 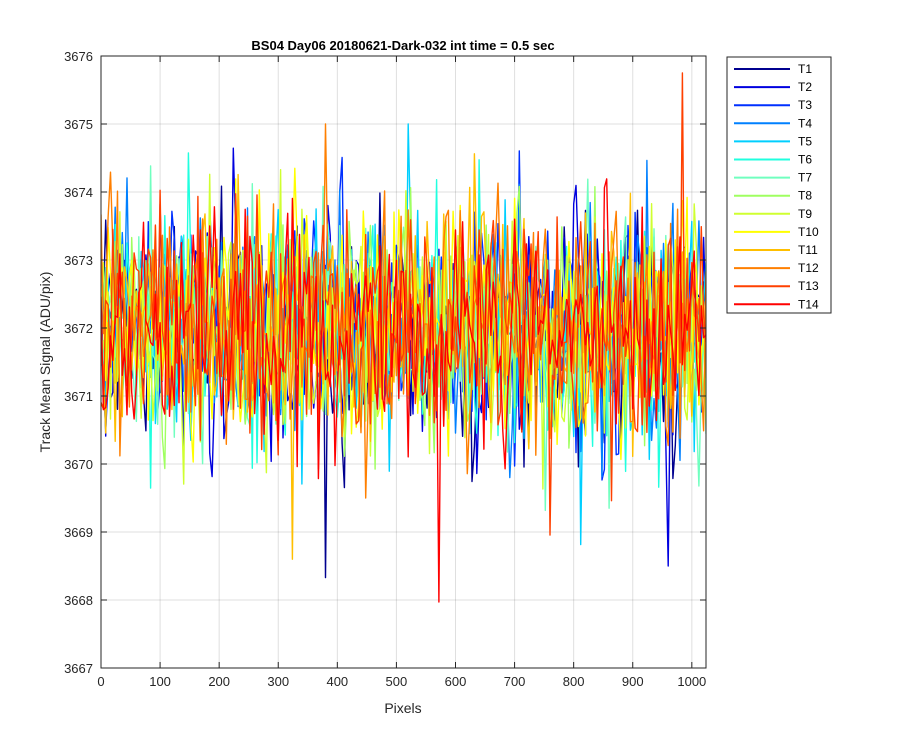 I want to click on legend-label-t11: T11, so click(x=808, y=250).